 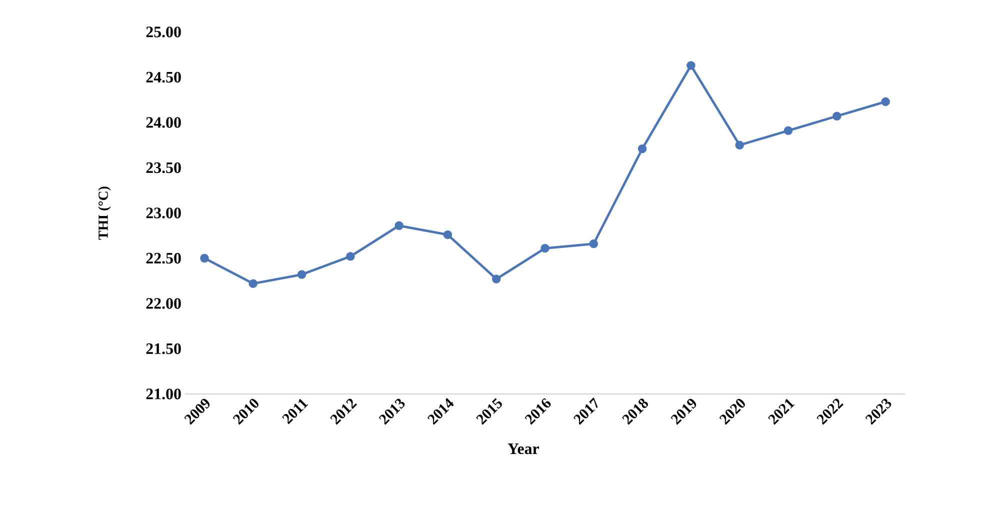 What do you see at coordinates (104, 213) in the screenshot?
I see `y-axis-title: THI (°C)` at bounding box center [104, 213].